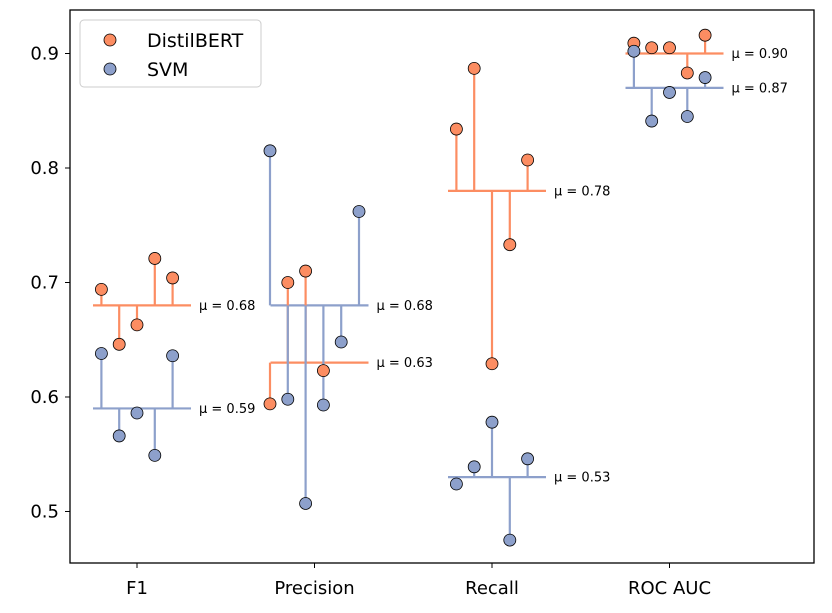 This screenshot has width=832, height=613. I want to click on y-tick-label: 0.5, so click(44, 511).